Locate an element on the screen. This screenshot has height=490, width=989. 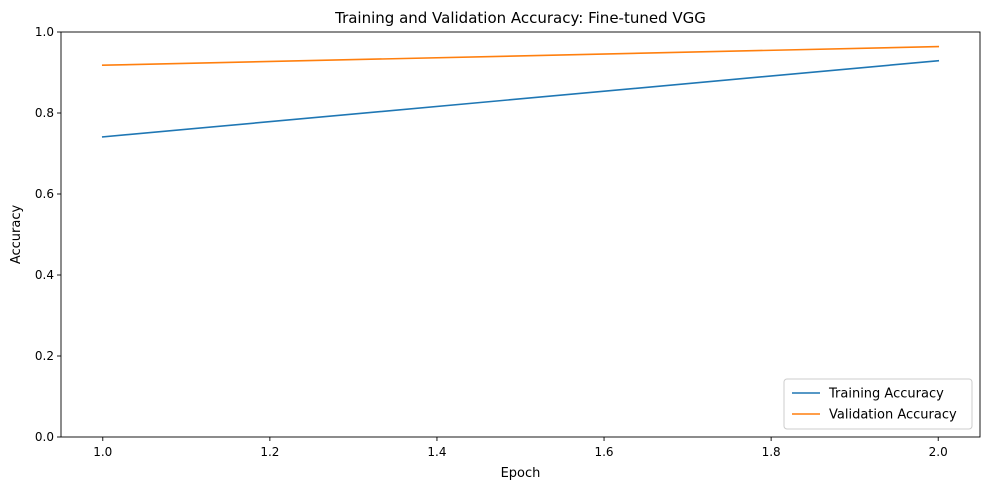
legend-box is located at coordinates (878, 404).